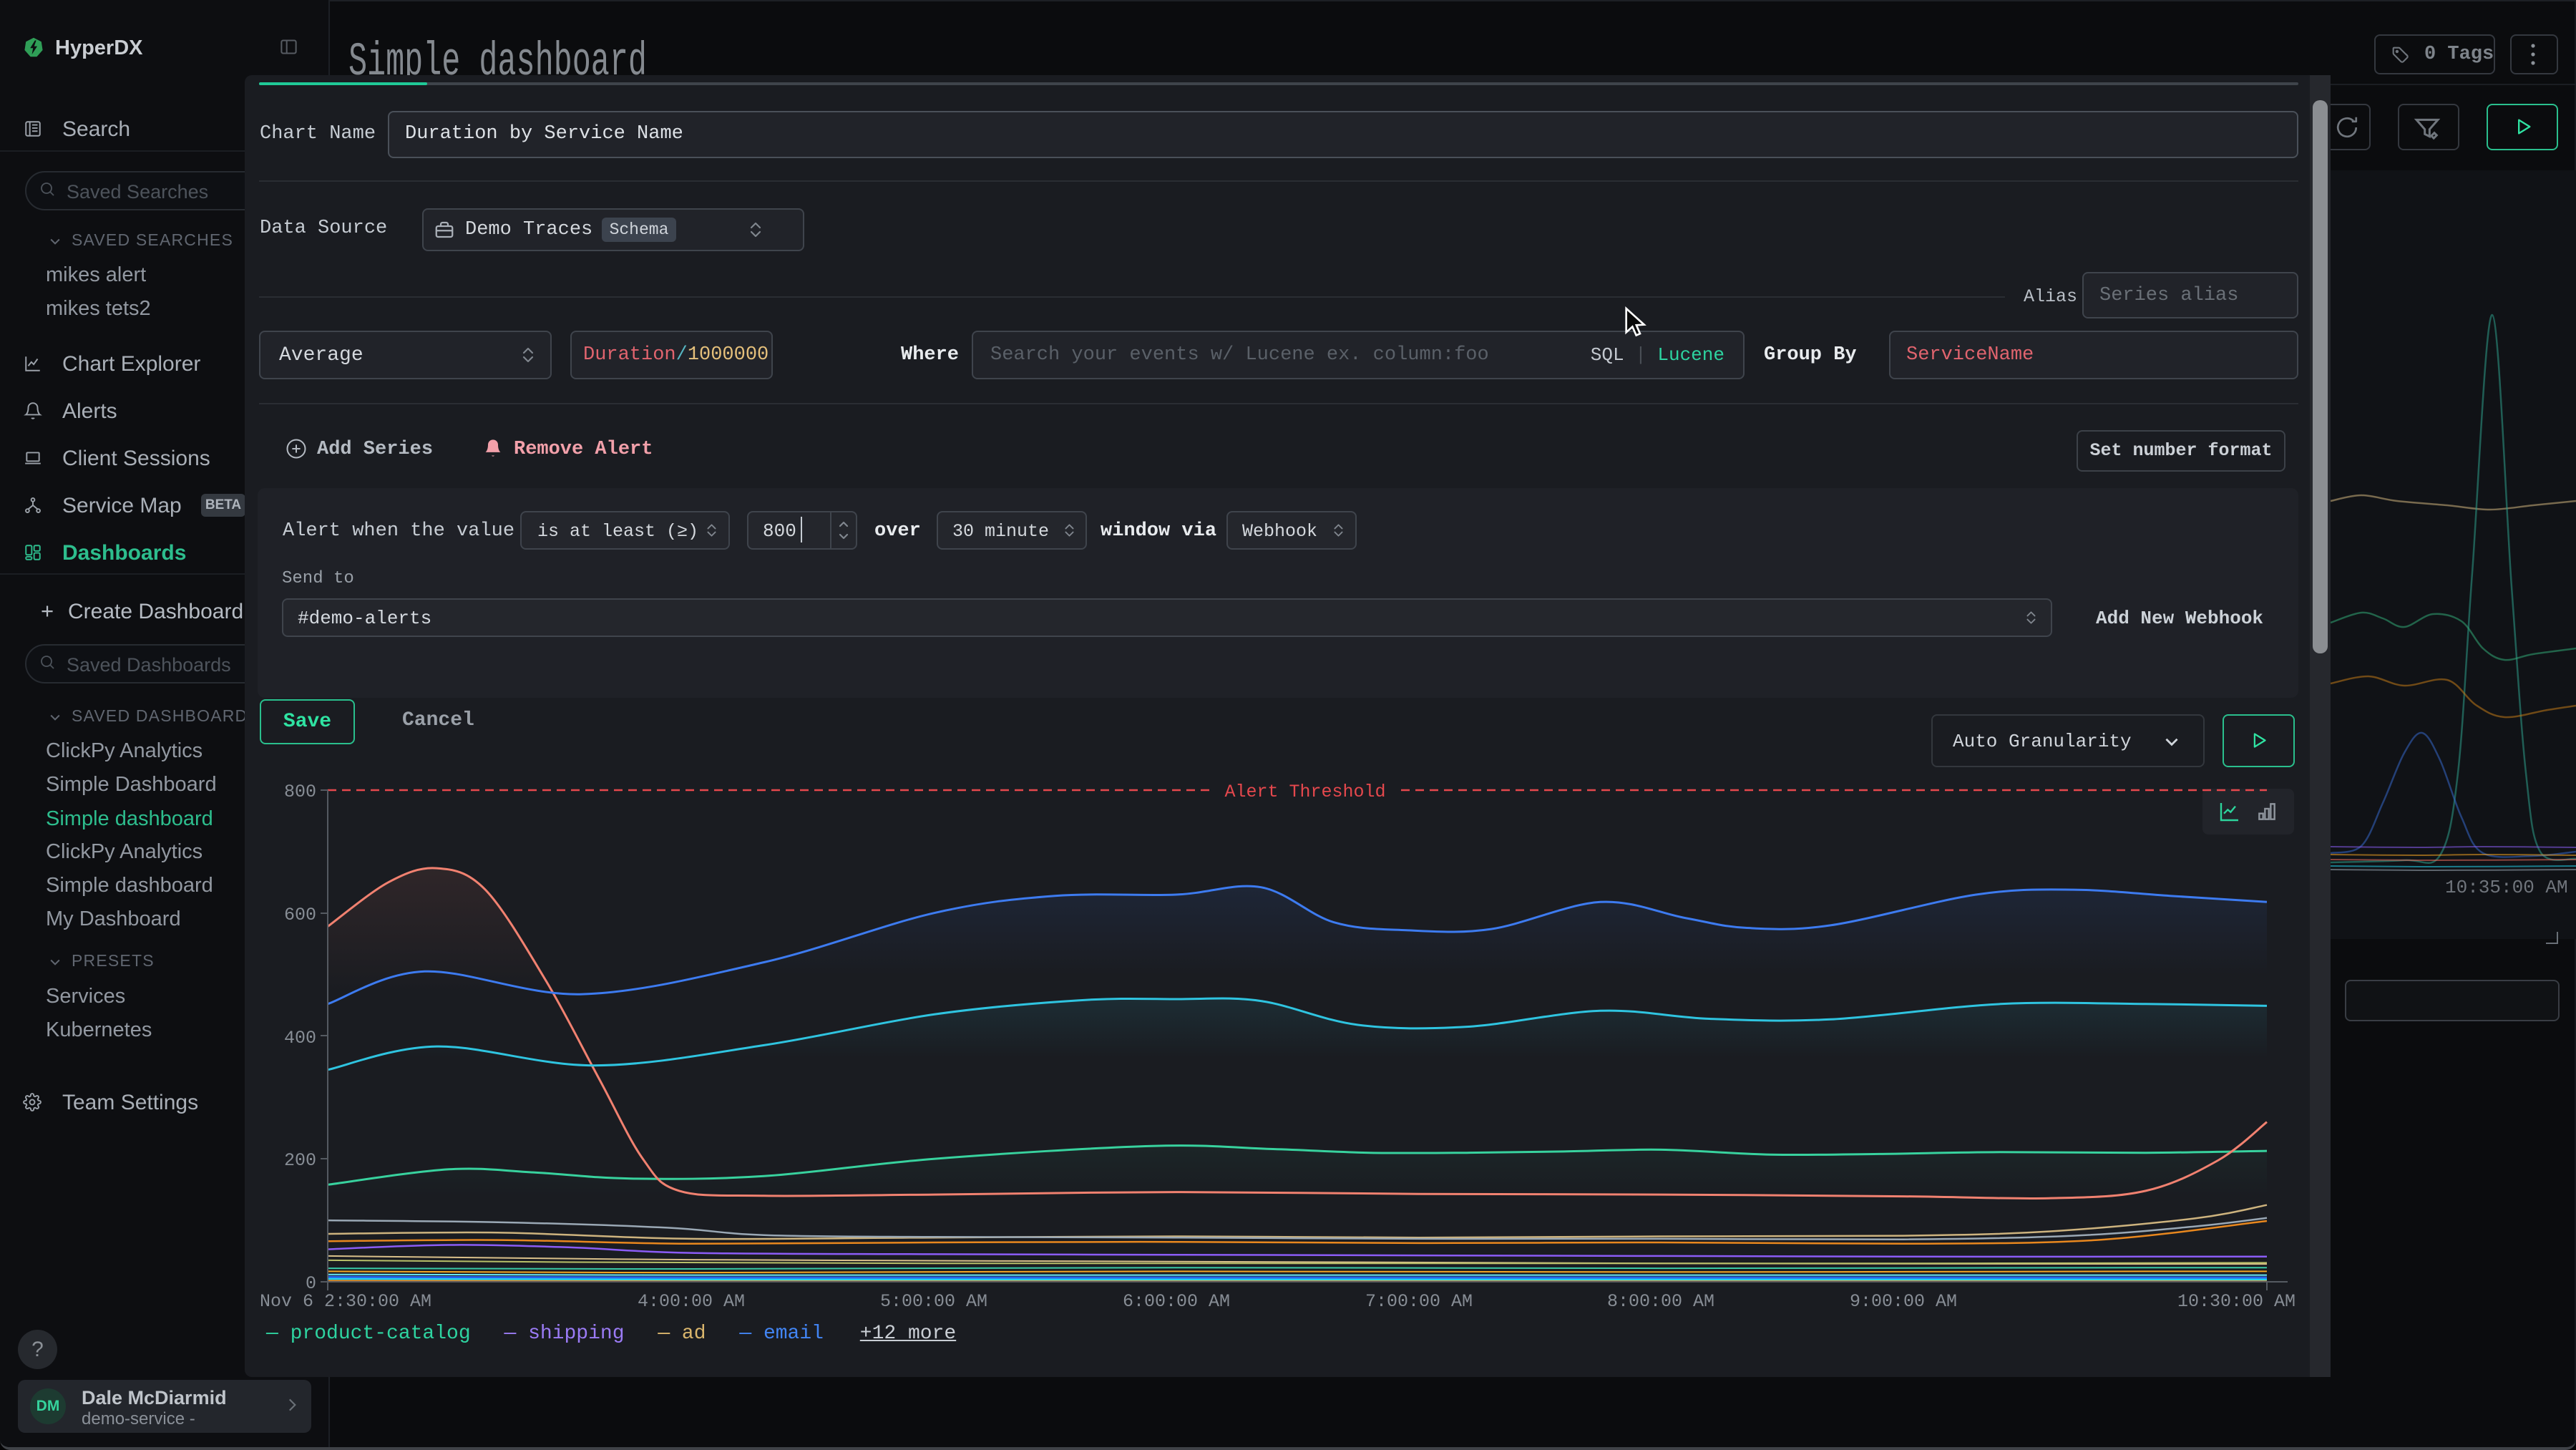  What do you see at coordinates (1304, 792) in the screenshot?
I see `svg-text: Alert Threshold` at bounding box center [1304, 792].